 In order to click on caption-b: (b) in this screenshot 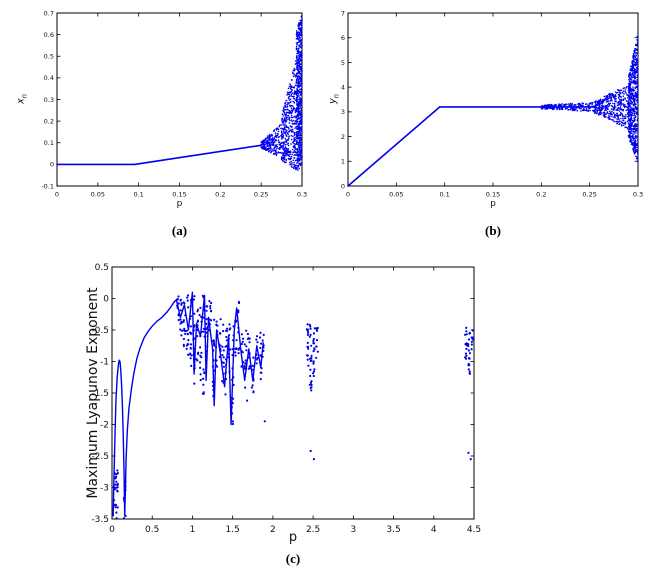, I will do `click(493, 230)`.